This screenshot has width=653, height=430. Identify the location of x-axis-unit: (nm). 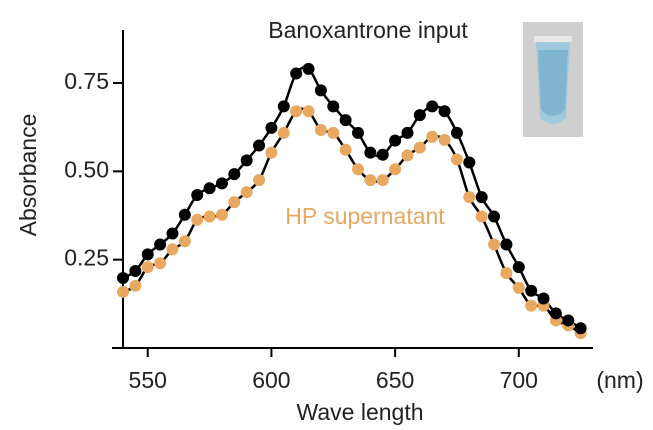
(619, 380).